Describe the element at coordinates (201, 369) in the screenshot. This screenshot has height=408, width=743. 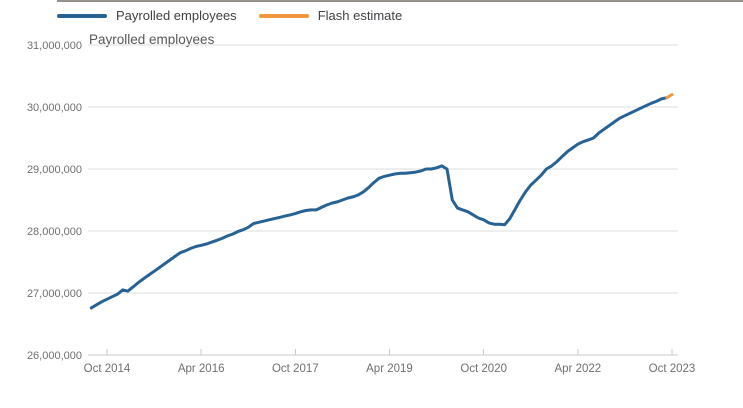
I see `x-axis-label: Apr 2016` at that location.